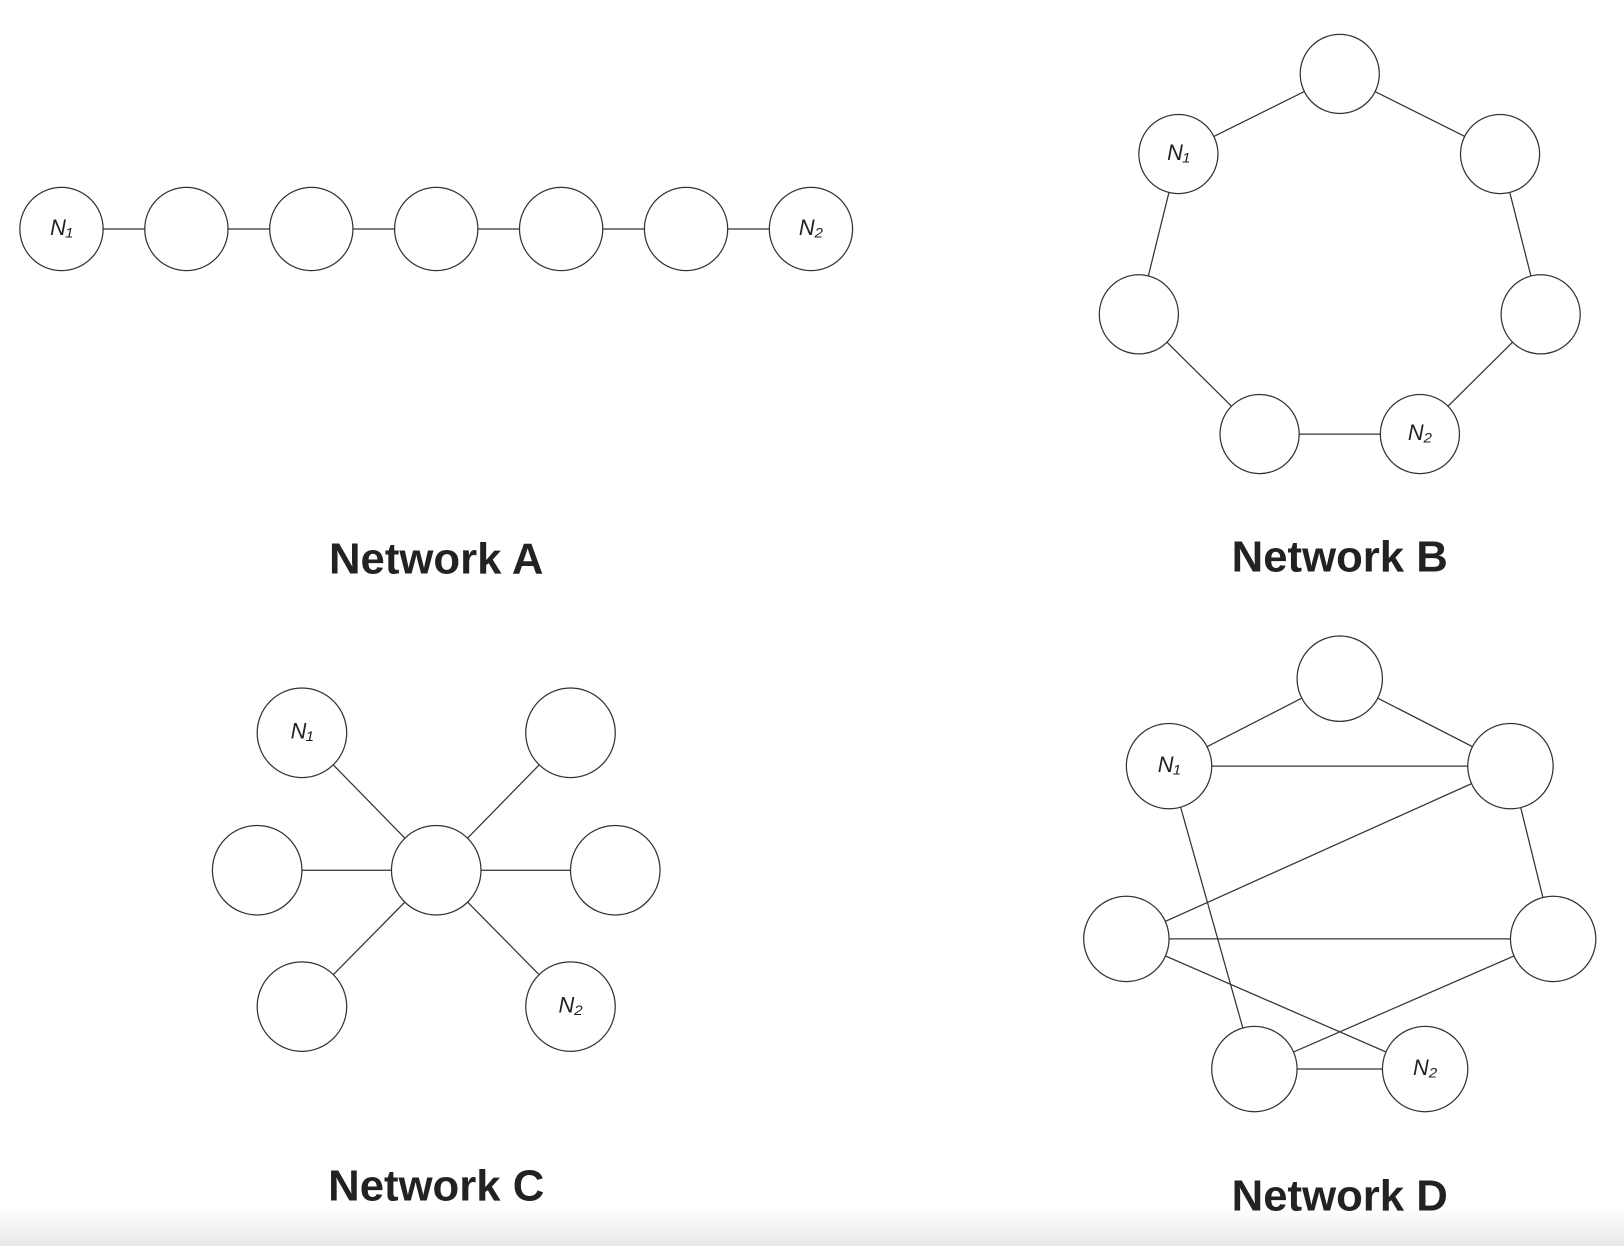 Image resolution: width=1624 pixels, height=1246 pixels. What do you see at coordinates (1339, 307) in the screenshot?
I see `network: N₁ N₂ Network B` at bounding box center [1339, 307].